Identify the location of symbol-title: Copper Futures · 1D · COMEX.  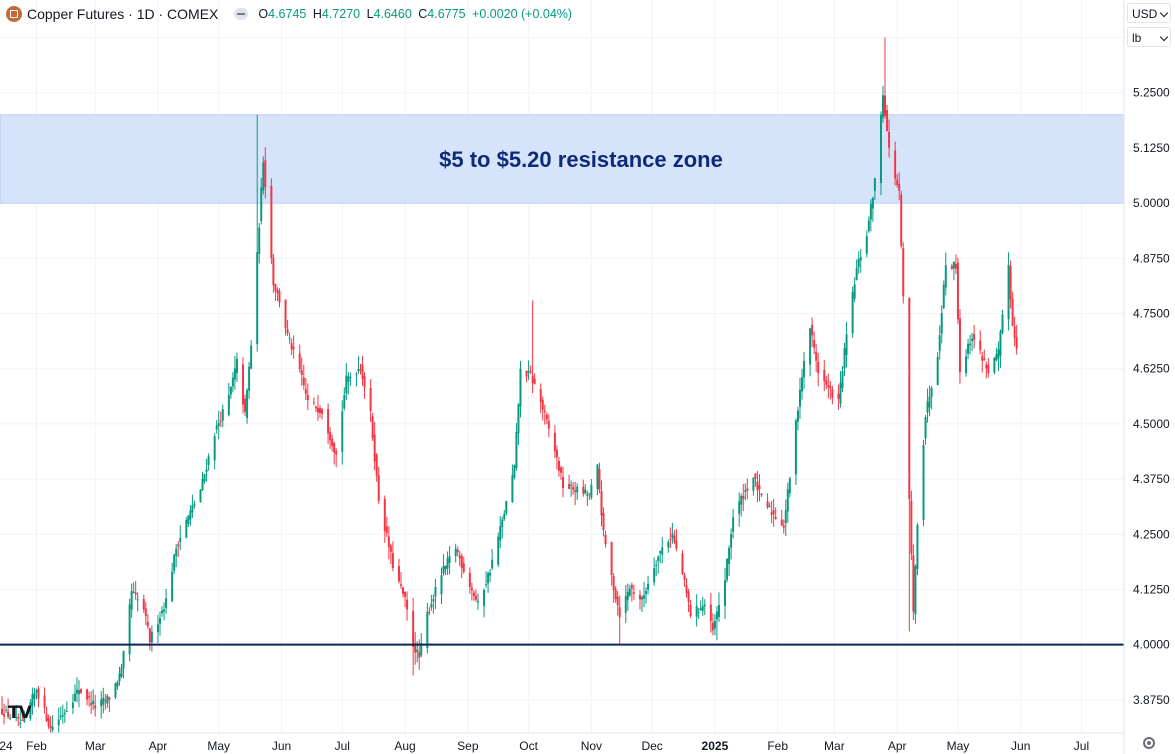
(123, 14).